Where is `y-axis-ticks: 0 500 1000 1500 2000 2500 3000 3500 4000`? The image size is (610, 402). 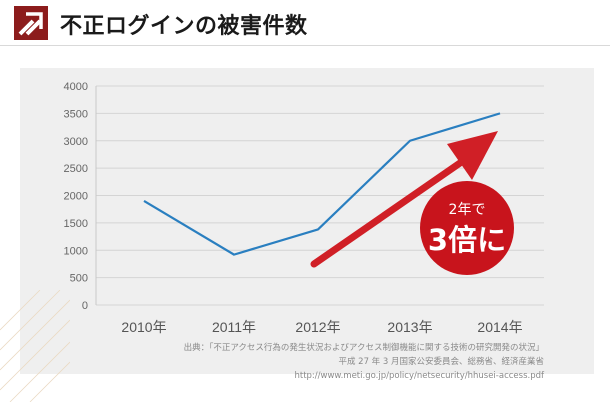
y-axis-ticks: 0 500 1000 1500 2000 2500 3000 3500 4000 is located at coordinates (76, 196).